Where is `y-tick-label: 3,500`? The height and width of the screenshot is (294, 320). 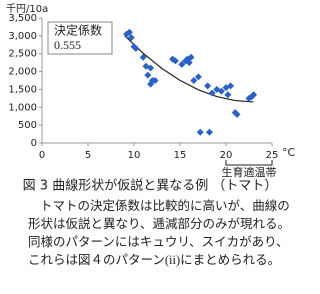 y-tick-label: 3,500 is located at coordinates (22, 18).